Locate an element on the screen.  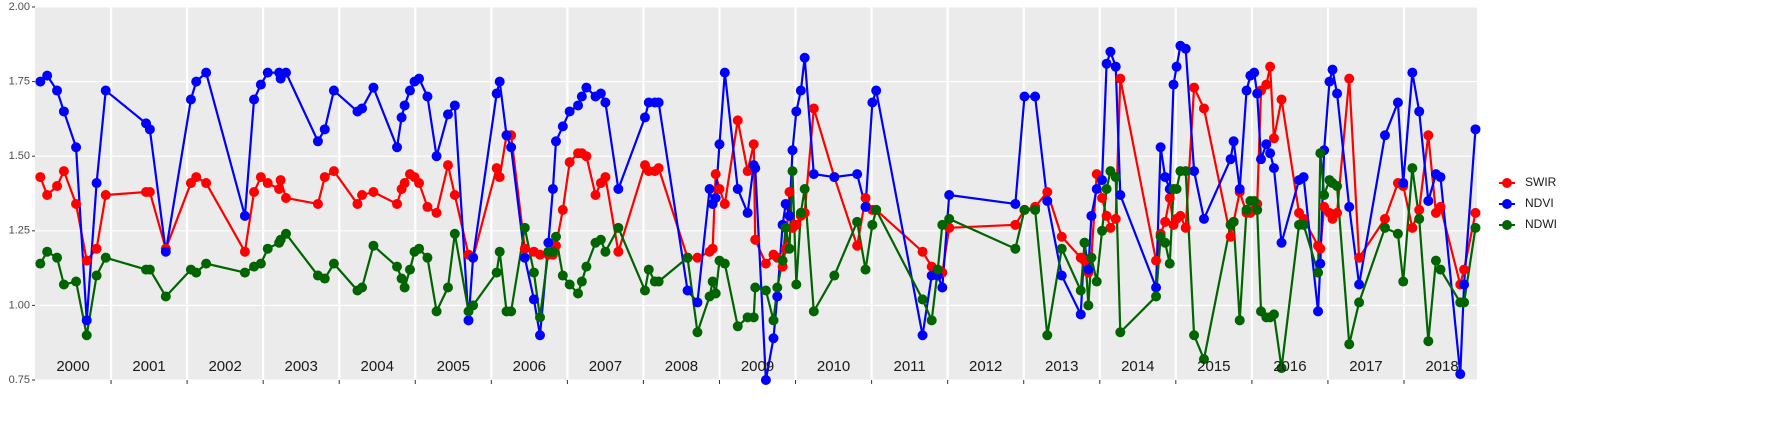
year-label: 2005 is located at coordinates (453, 366).